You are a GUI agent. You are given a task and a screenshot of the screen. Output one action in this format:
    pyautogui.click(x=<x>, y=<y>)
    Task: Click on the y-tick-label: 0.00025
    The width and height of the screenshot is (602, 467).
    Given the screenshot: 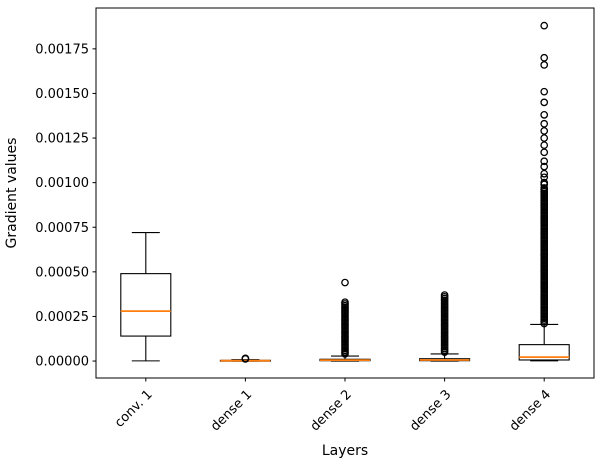 What is the action you would take?
    pyautogui.click(x=62, y=317)
    